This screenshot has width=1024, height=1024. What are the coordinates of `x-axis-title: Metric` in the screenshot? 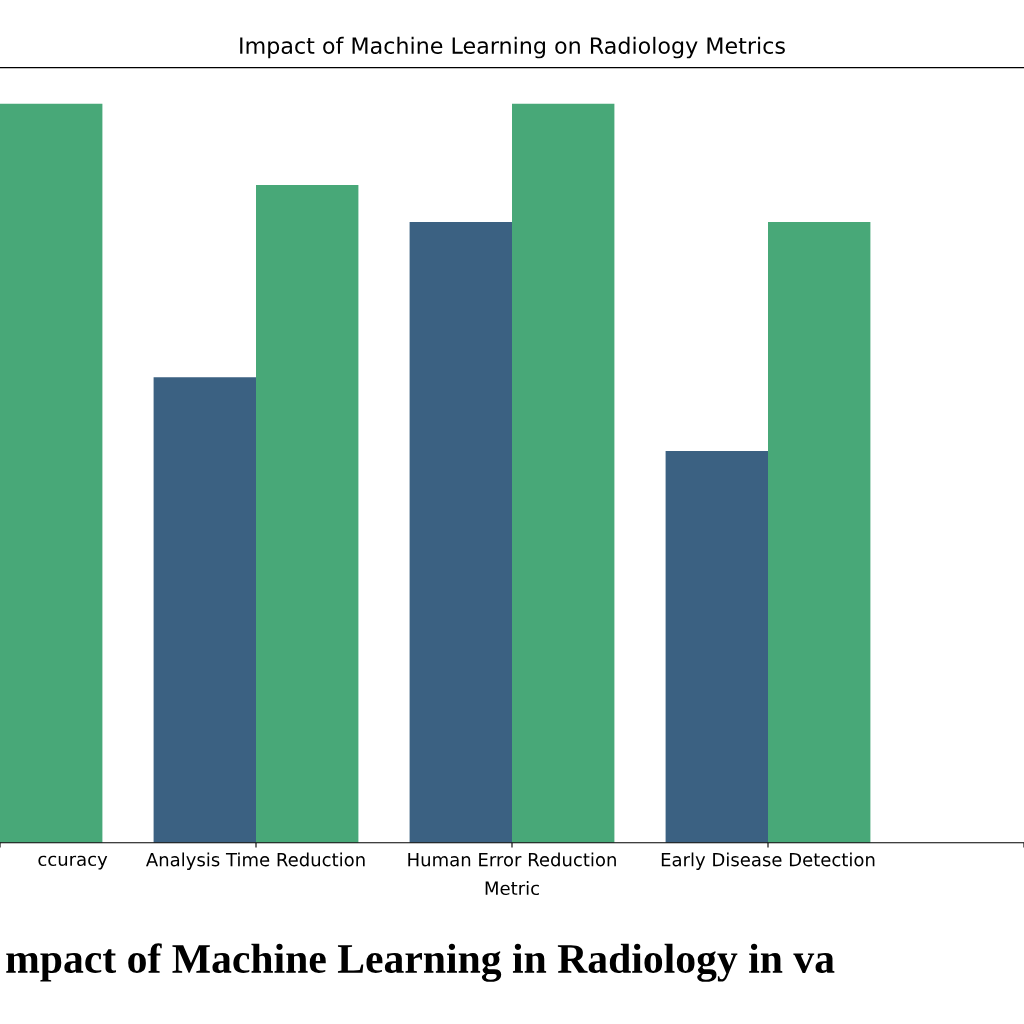 It's located at (512, 888).